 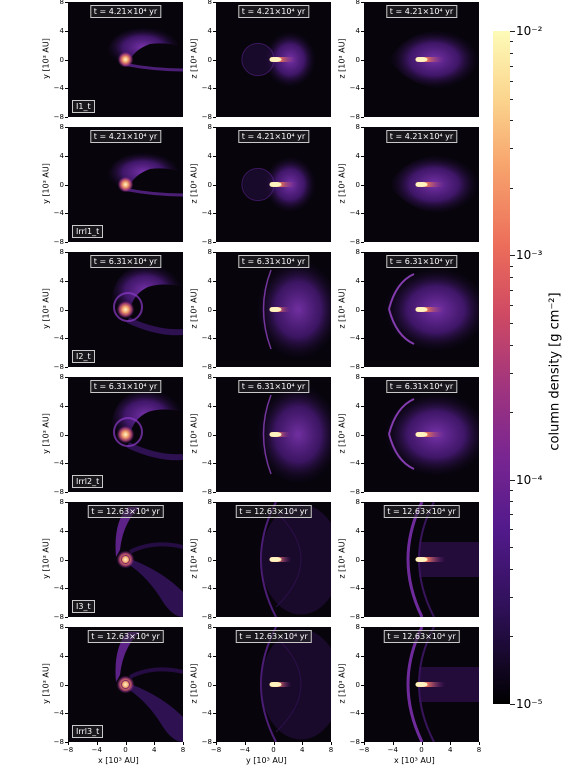 I want to click on panel-r5-c3: t = 12.63×10⁴ yr, so click(x=421, y=559).